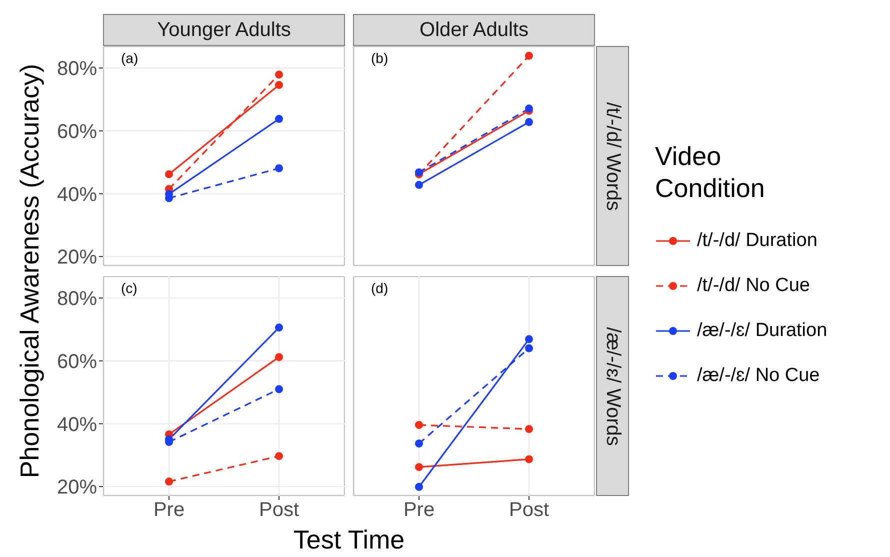 This screenshot has width=890, height=557. What do you see at coordinates (710, 172) in the screenshot?
I see `legend-title: Video Condition` at bounding box center [710, 172].